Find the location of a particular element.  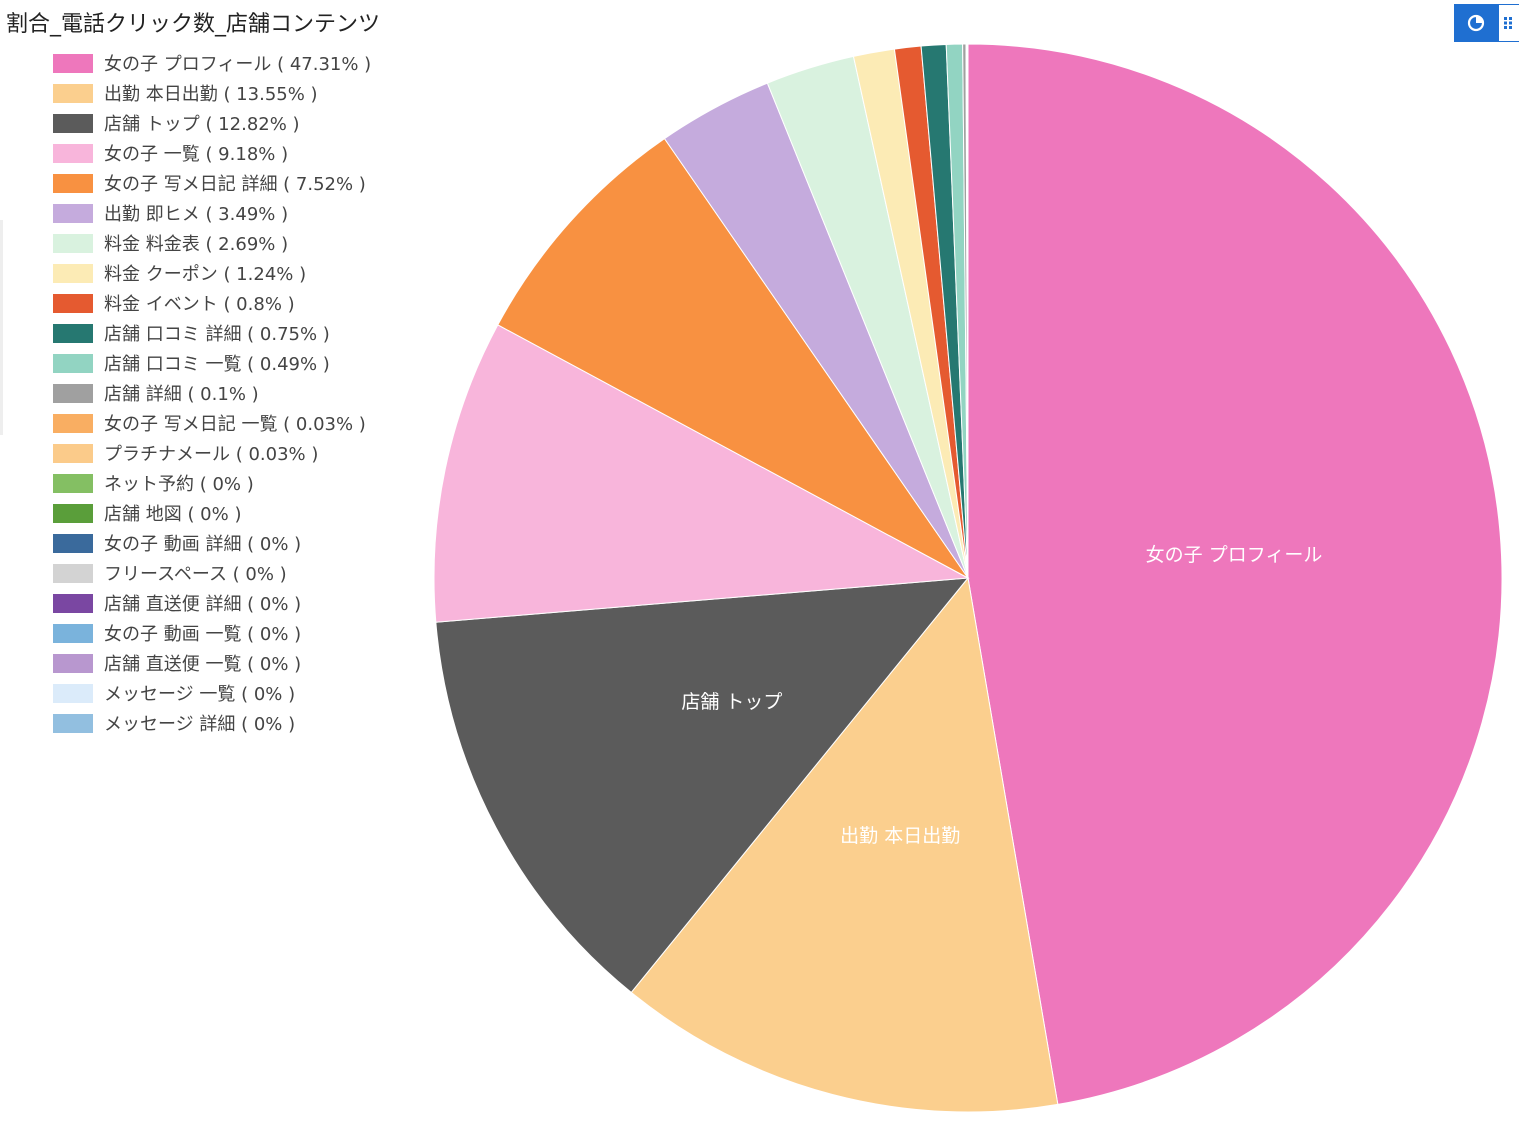

legend-item: ネット予約 ( 0% ) is located at coordinates (212, 483).